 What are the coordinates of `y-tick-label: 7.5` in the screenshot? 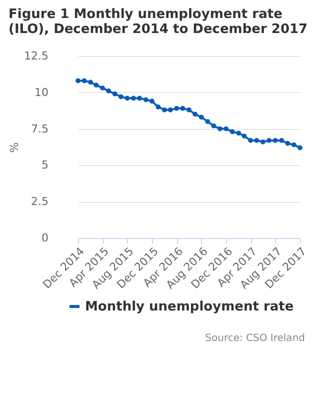 It's located at (39, 129).